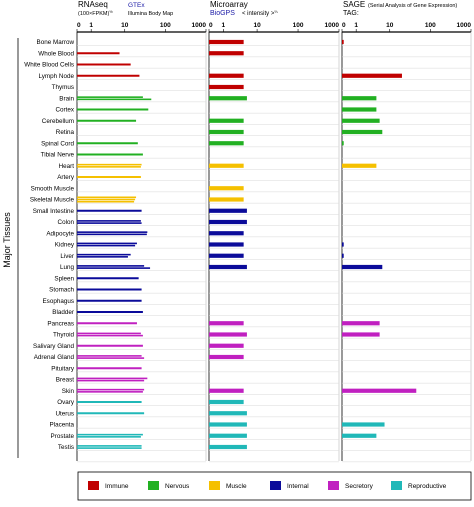 Image resolution: width=474 pixels, height=507 pixels. What do you see at coordinates (54, 211) in the screenshot?
I see `tissue-label: Small Intestine` at bounding box center [54, 211].